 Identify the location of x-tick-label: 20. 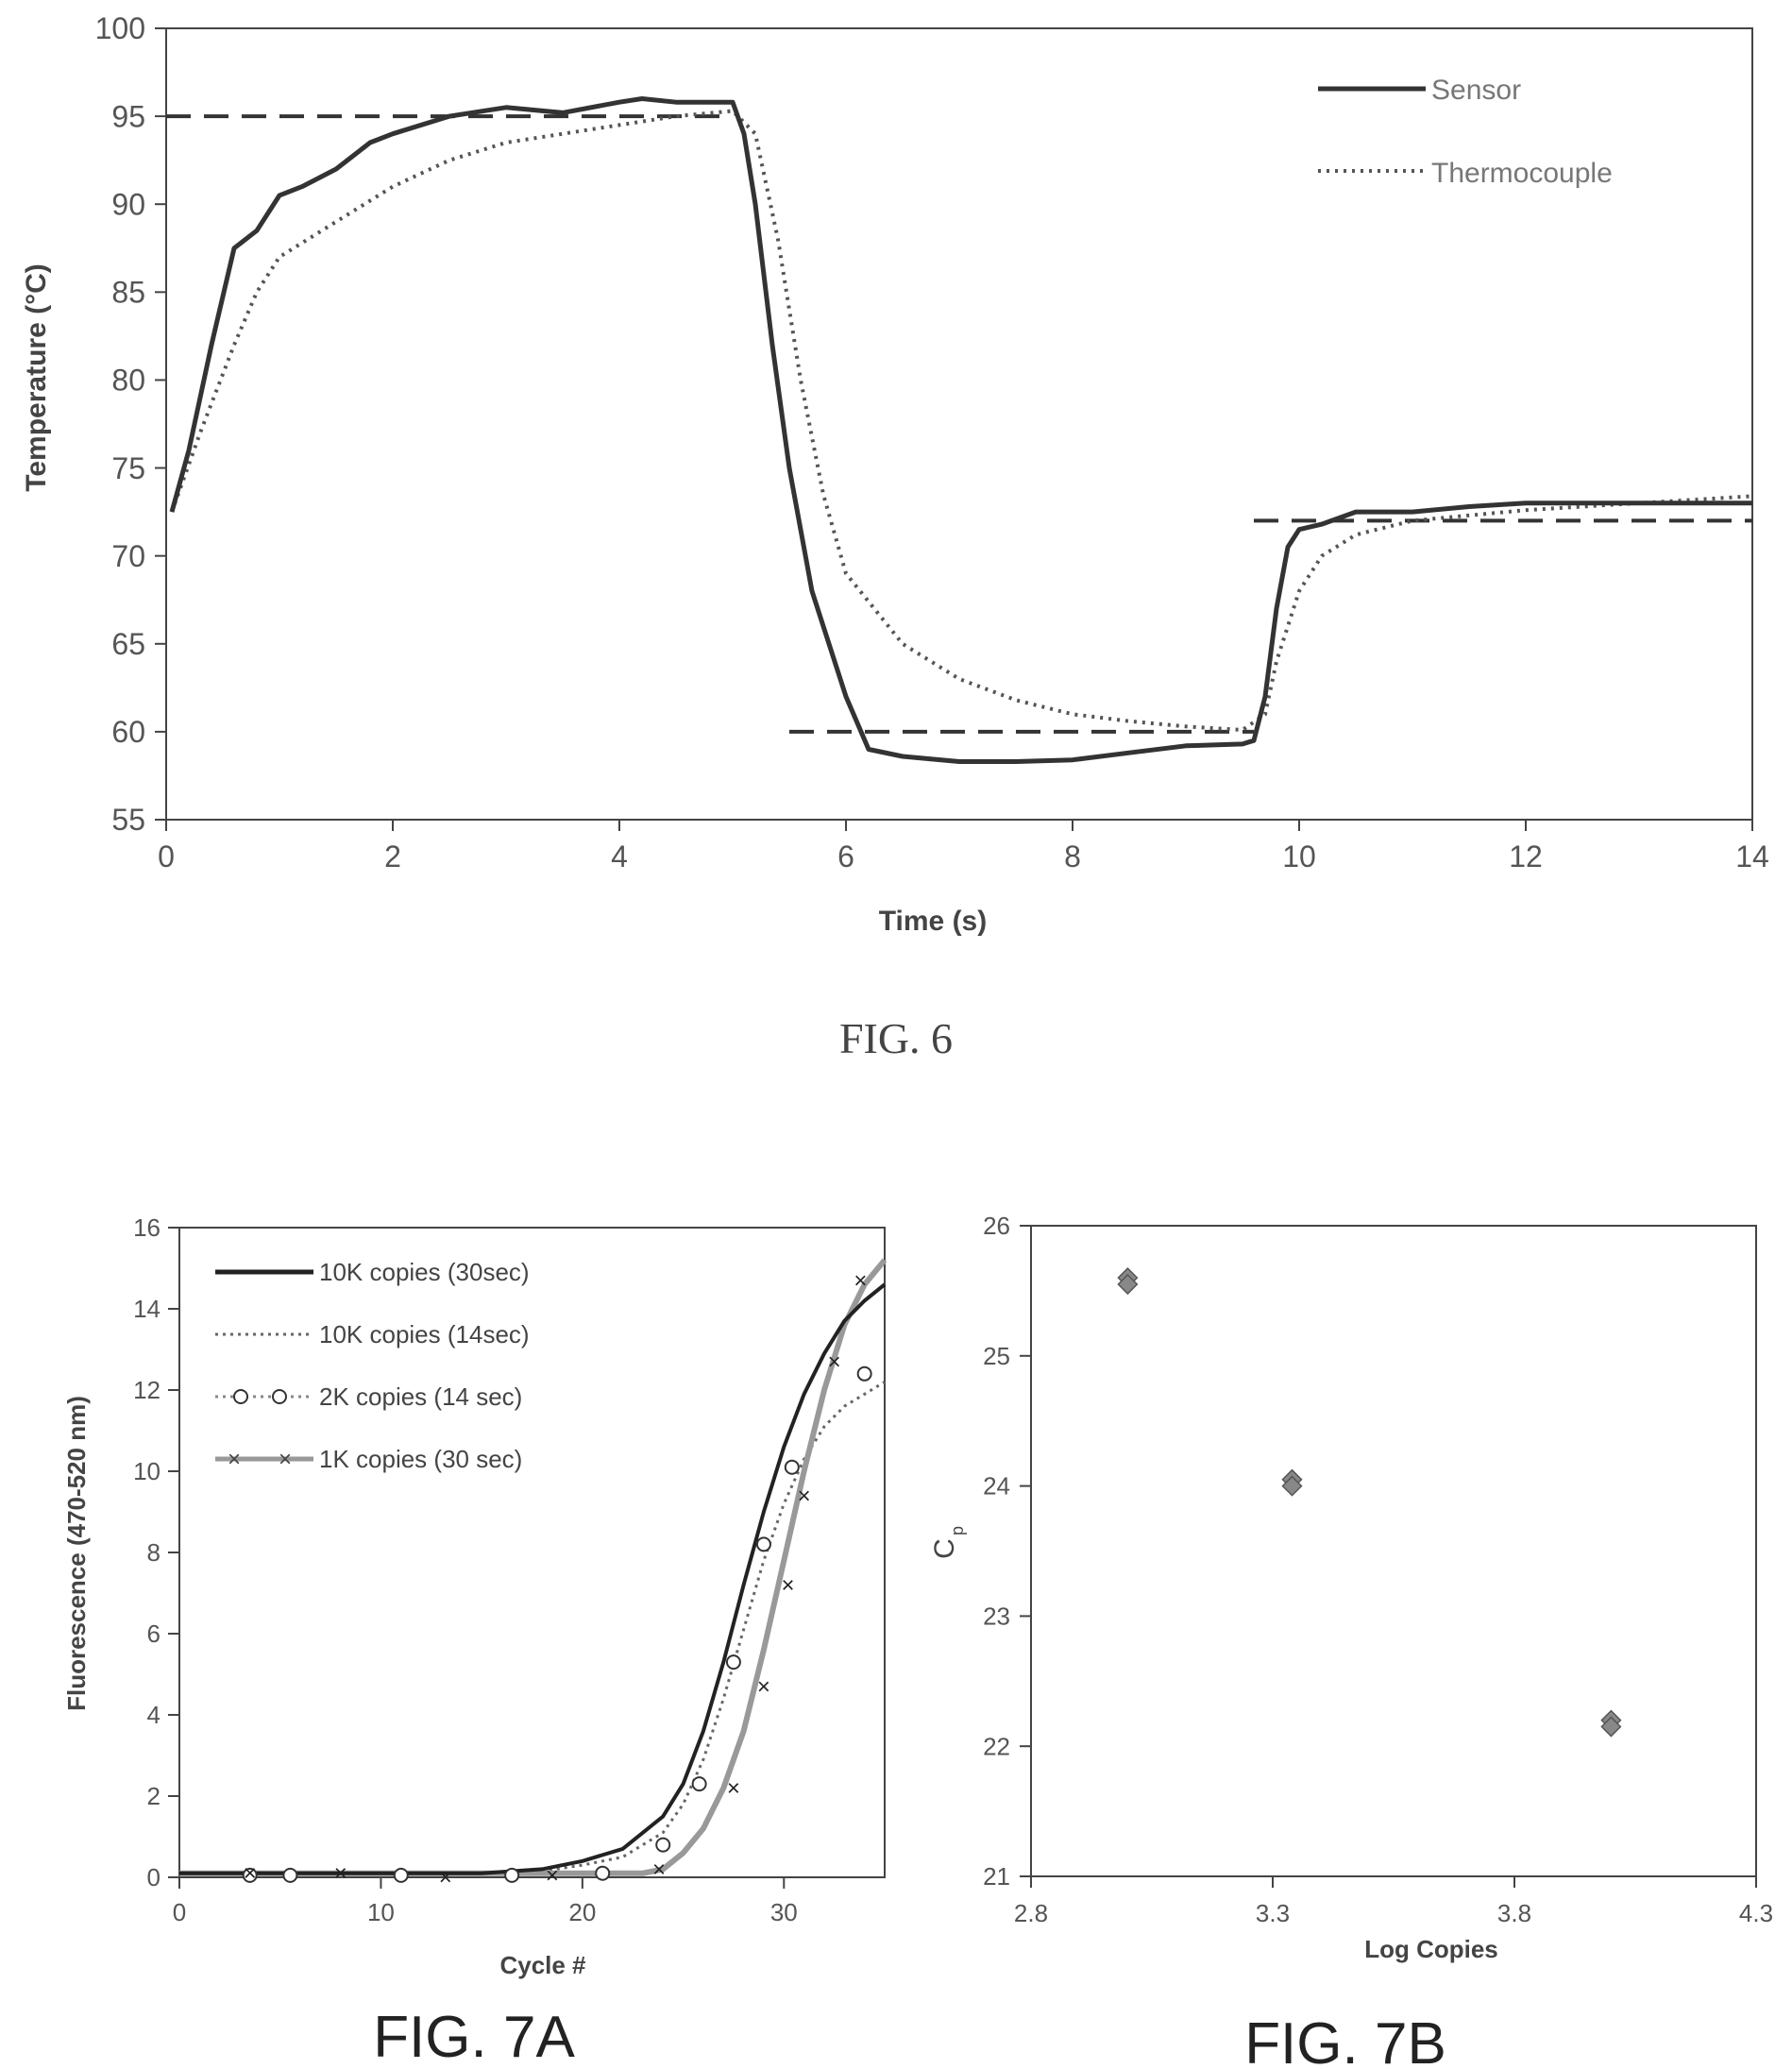
(582, 1912).